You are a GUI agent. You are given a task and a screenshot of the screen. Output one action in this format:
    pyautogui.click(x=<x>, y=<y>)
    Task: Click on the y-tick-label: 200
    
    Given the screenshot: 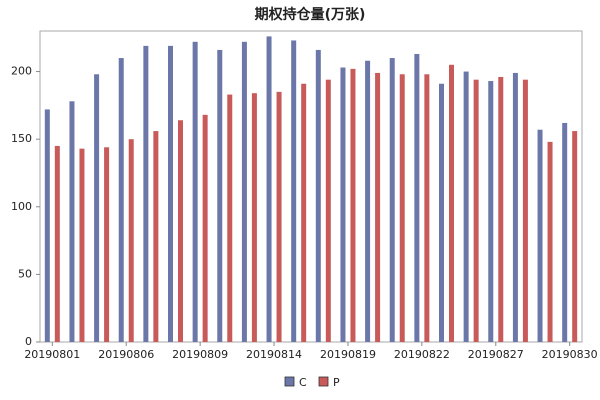 What is the action you would take?
    pyautogui.click(x=21, y=71)
    